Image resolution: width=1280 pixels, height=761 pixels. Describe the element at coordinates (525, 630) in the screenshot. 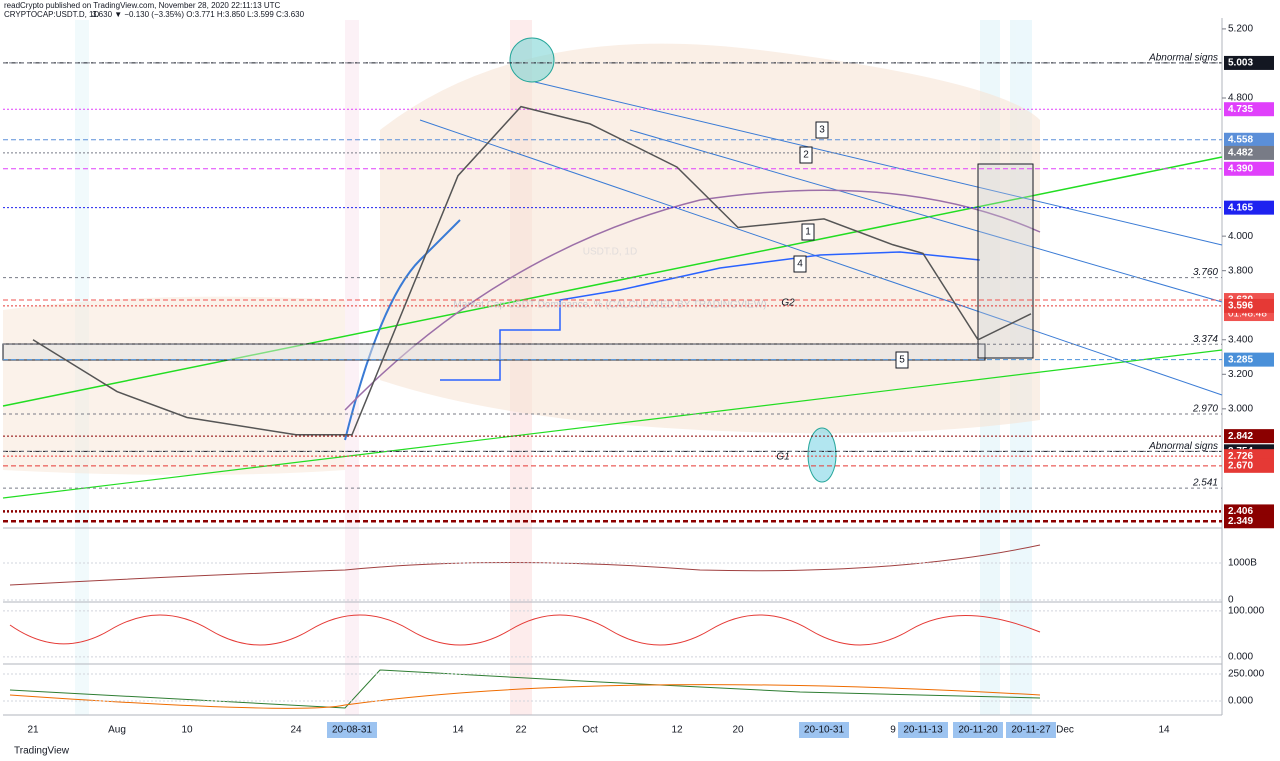

I see `osc-line` at that location.